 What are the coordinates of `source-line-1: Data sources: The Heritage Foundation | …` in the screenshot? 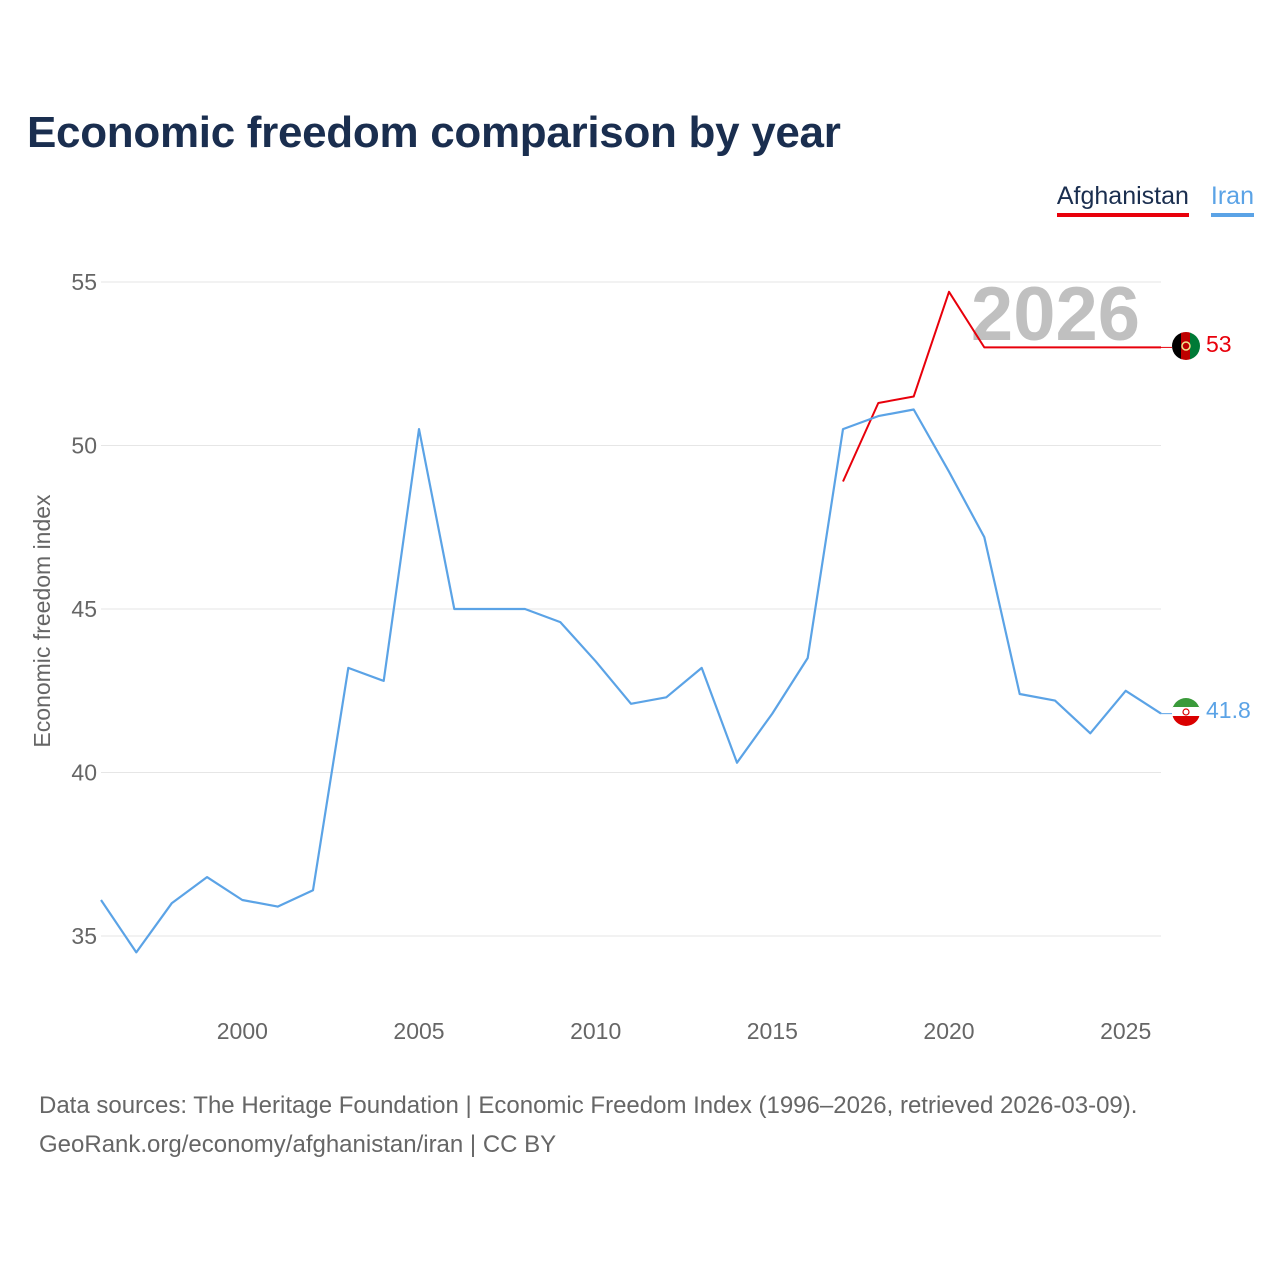 It's located at (588, 1105).